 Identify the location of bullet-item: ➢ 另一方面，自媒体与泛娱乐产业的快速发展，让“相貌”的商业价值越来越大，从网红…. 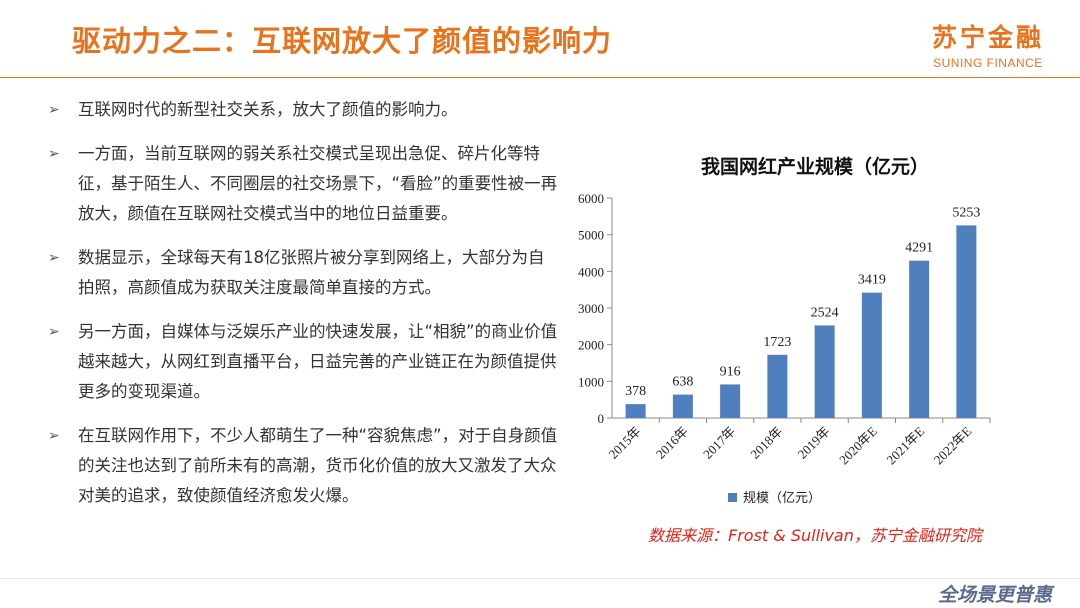
(303, 362).